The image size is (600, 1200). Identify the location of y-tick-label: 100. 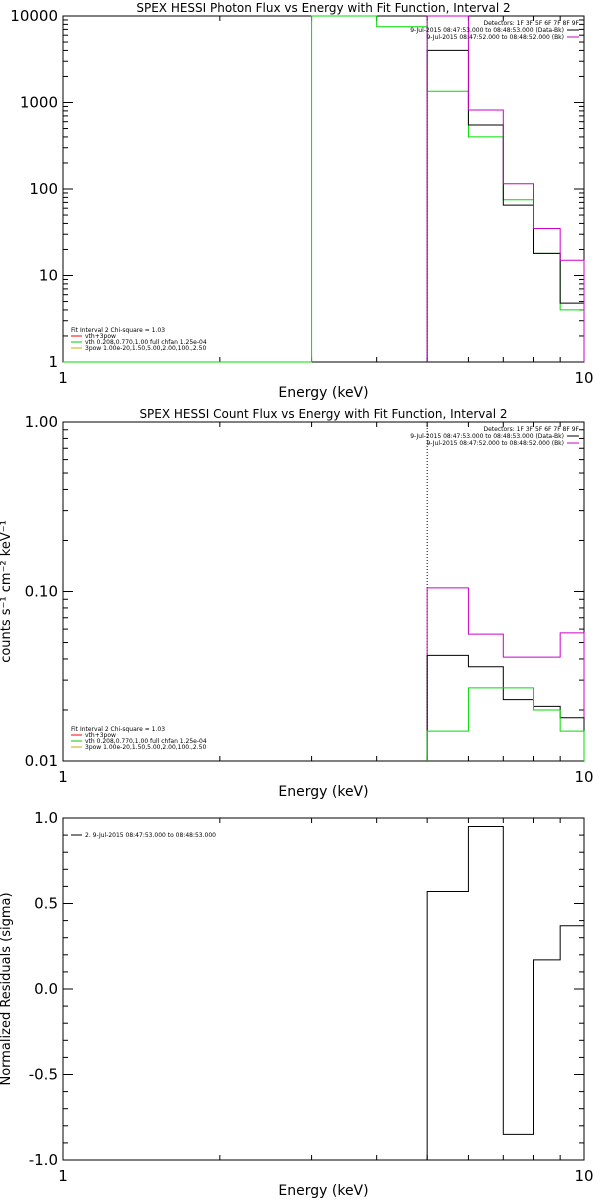
(43, 189).